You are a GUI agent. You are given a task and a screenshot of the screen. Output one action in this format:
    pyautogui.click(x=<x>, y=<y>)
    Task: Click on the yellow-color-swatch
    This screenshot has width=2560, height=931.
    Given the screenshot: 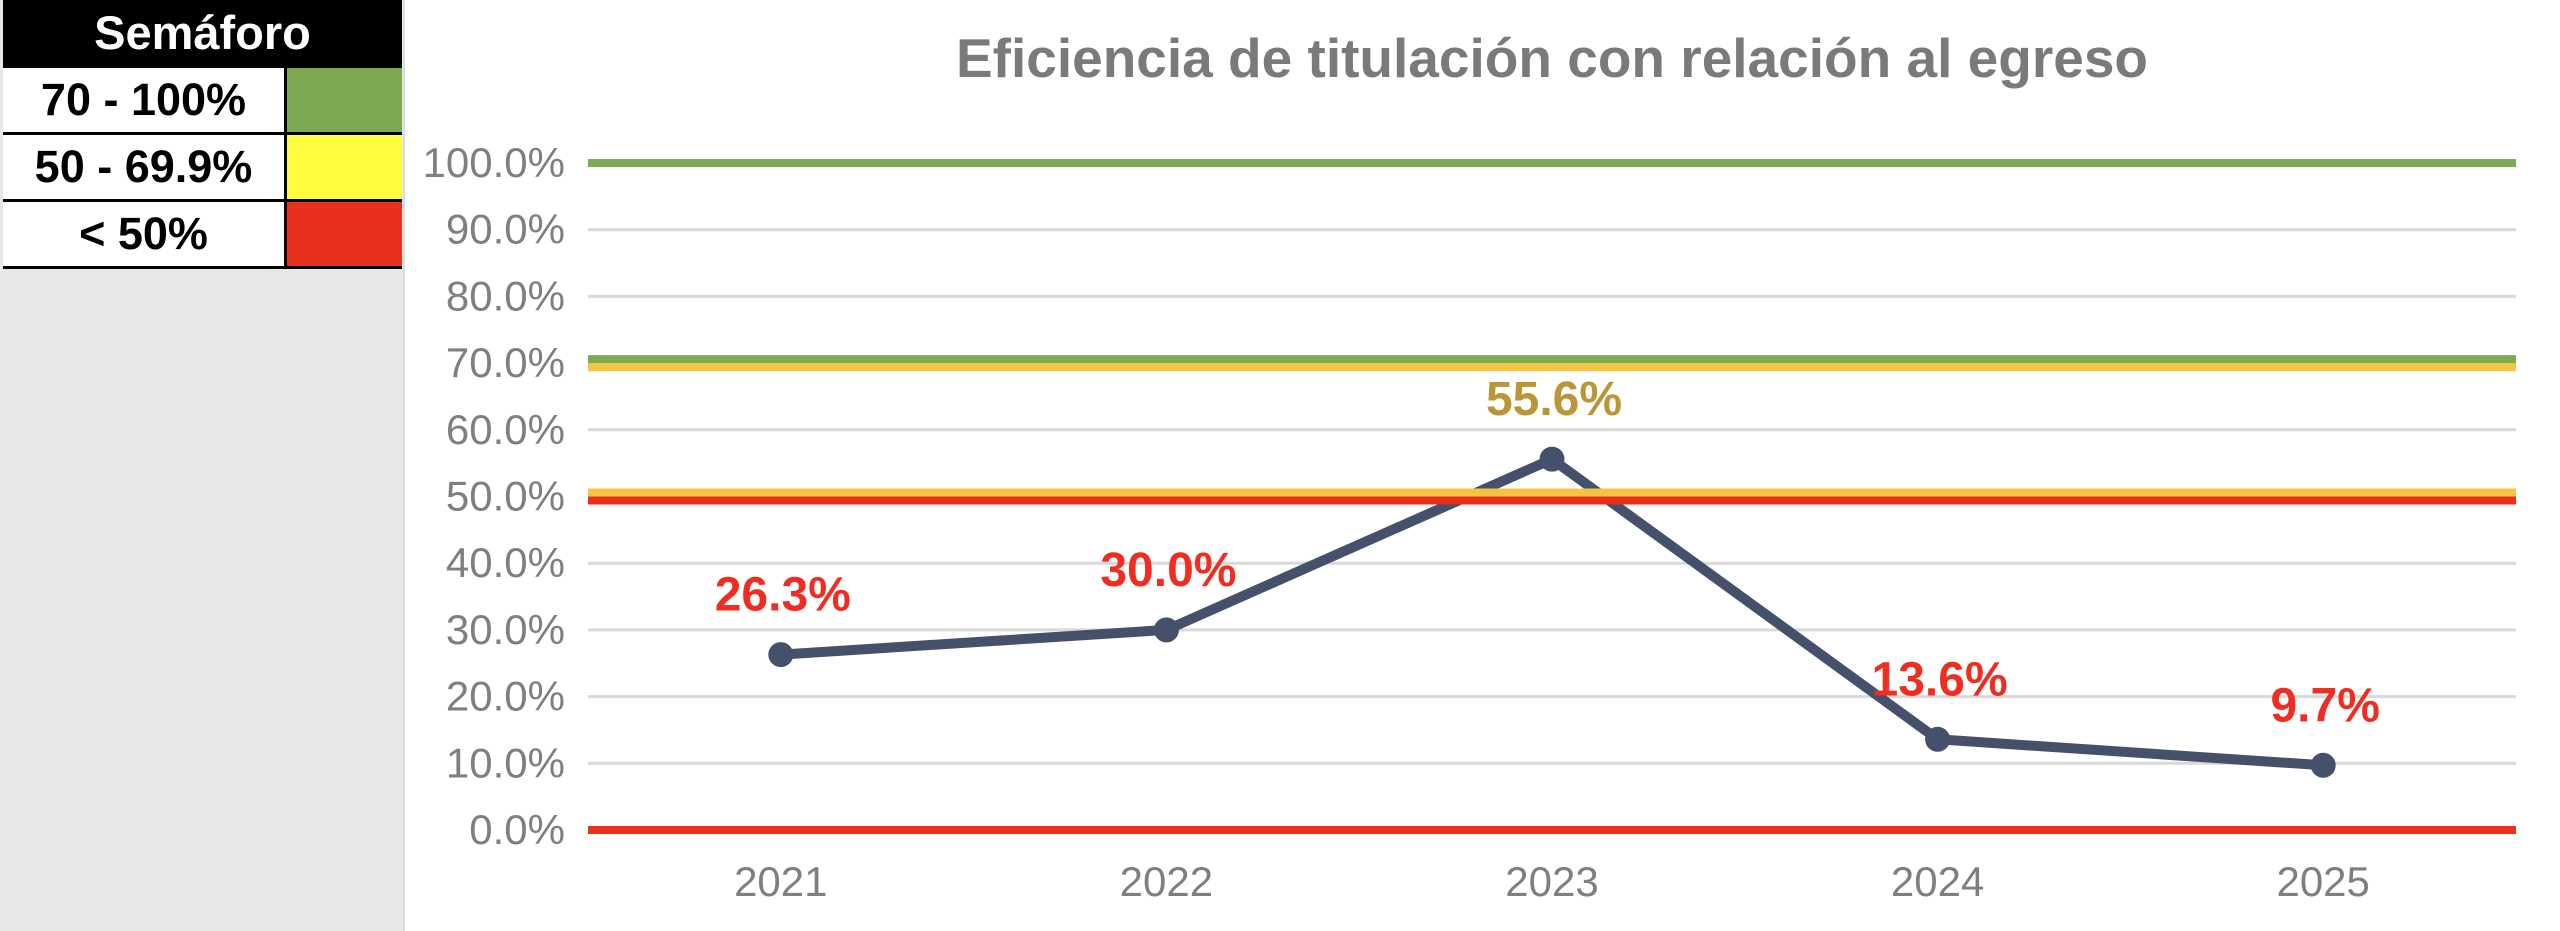 What is the action you would take?
    pyautogui.click(x=343, y=167)
    